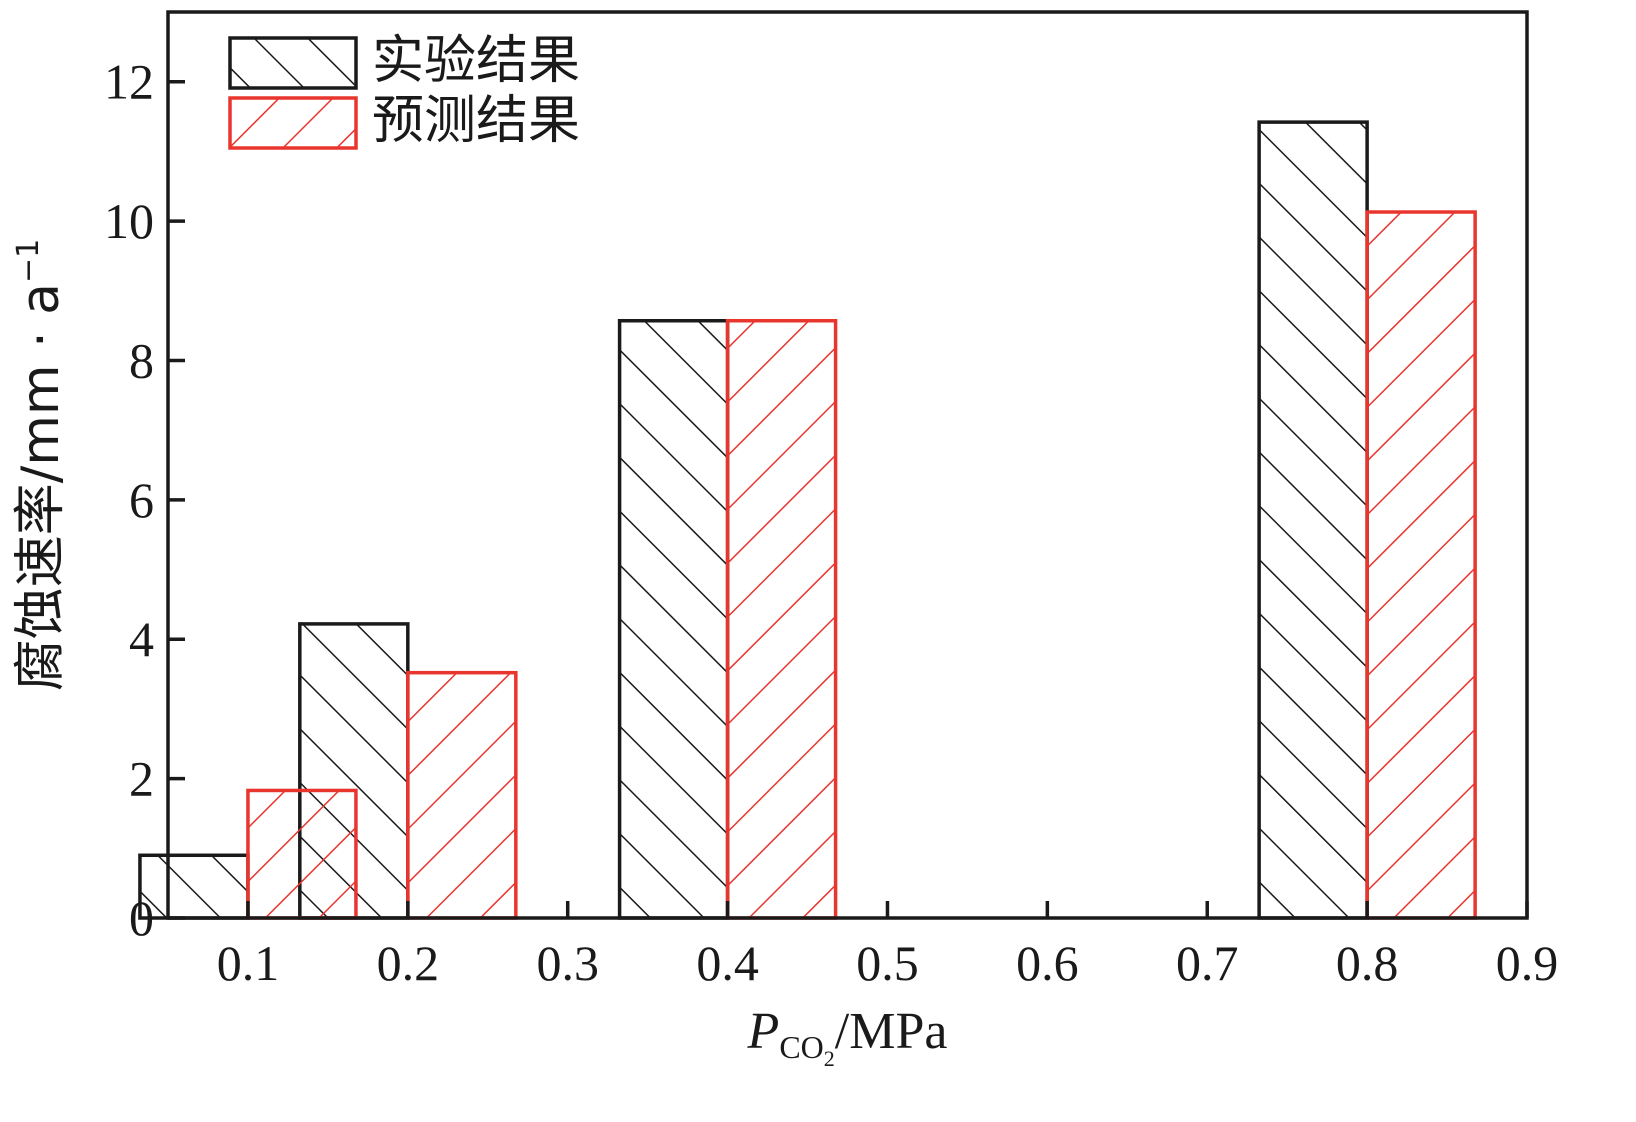  Describe the element at coordinates (293, 63) in the screenshot. I see `legend-swatch-experimental` at that location.